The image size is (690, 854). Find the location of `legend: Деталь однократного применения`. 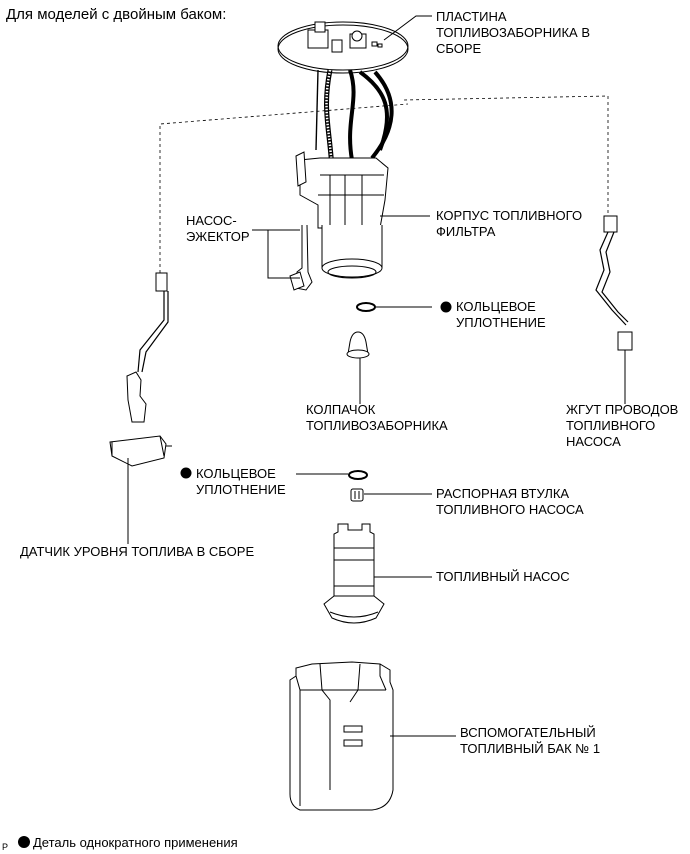

legend: Деталь однократного применения is located at coordinates (128, 835).